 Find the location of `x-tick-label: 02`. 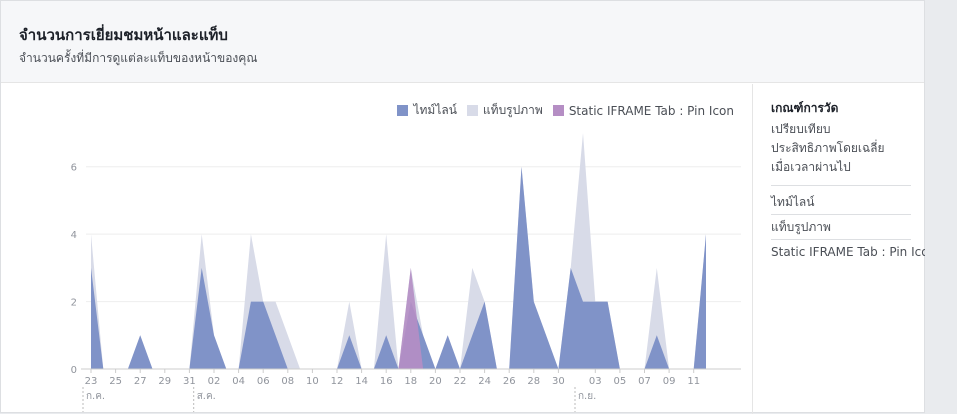

x-tick-label: 02 is located at coordinates (214, 381).